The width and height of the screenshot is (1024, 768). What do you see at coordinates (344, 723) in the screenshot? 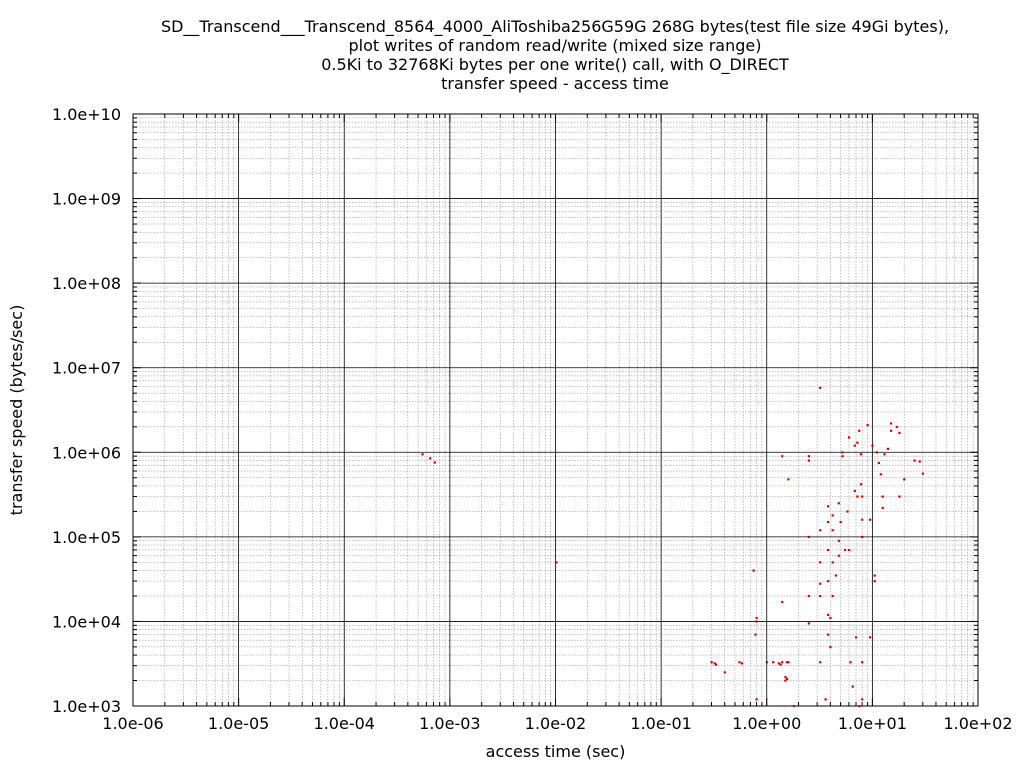
I see `x-tick-label: 1.0e-04` at bounding box center [344, 723].